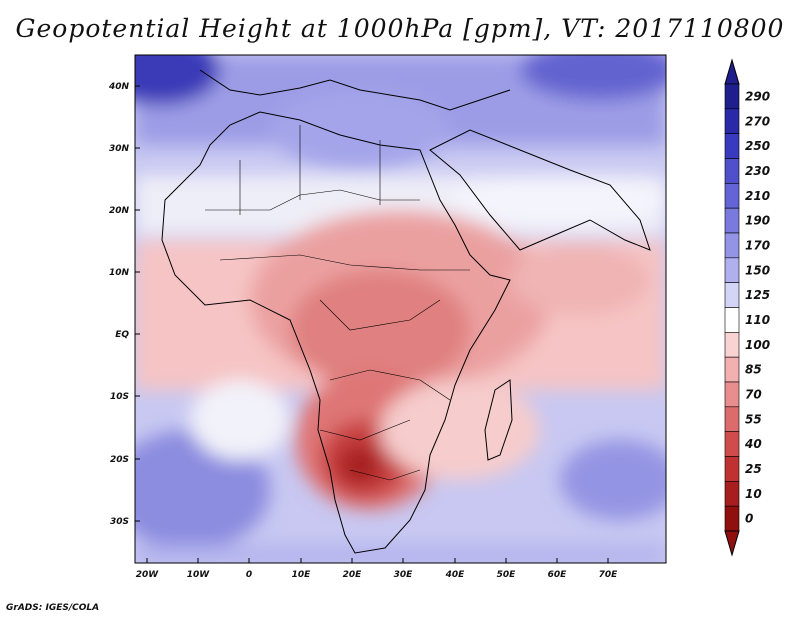 Image resolution: width=800 pixels, height=618 pixels. Describe the element at coordinates (249, 575) in the screenshot. I see `lon-label-0: 0` at that location.